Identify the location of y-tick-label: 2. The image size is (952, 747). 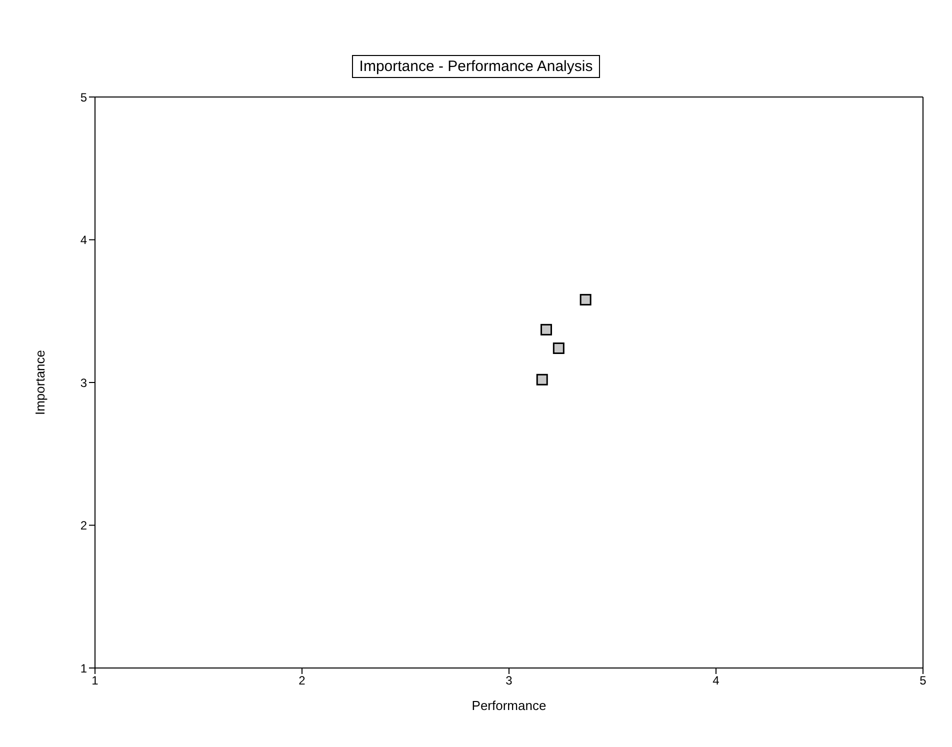
(84, 525).